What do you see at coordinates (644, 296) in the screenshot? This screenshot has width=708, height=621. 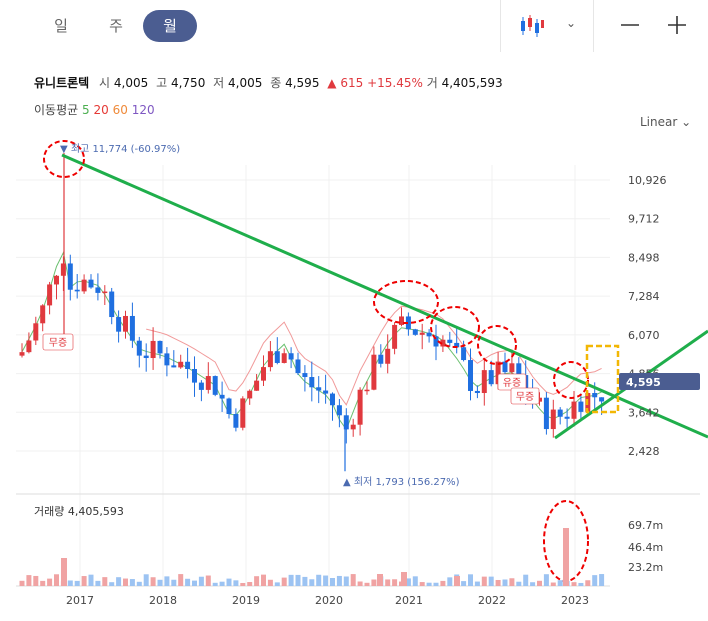 I see `y-tick-label: 7,284` at bounding box center [644, 296].